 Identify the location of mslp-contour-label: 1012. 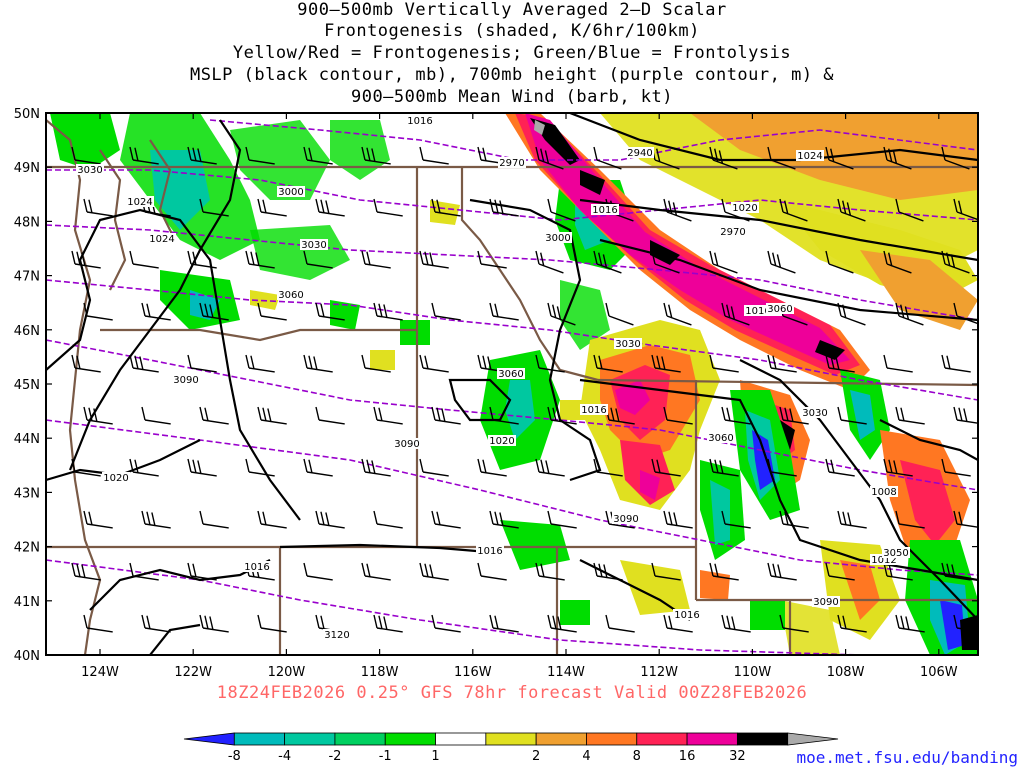
(883, 560).